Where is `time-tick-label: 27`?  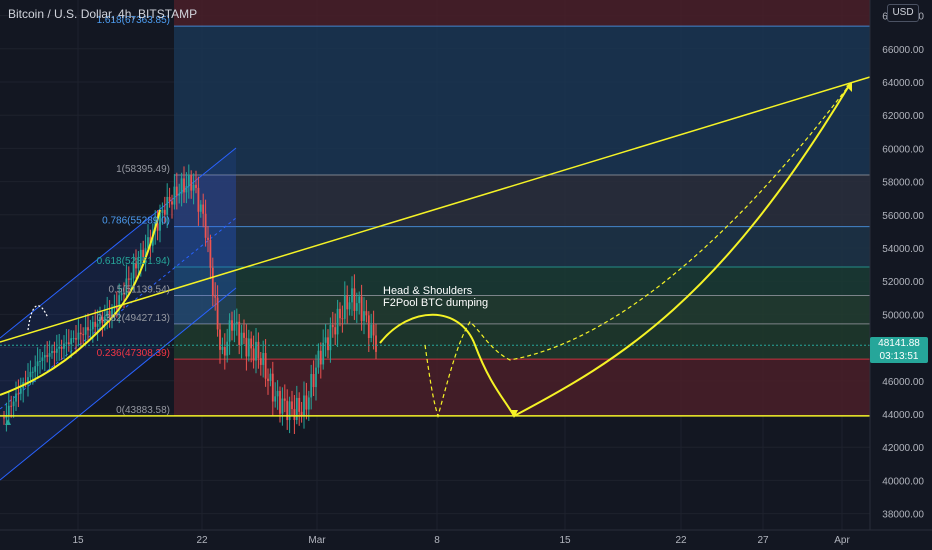 time-tick-label: 27 is located at coordinates (763, 540).